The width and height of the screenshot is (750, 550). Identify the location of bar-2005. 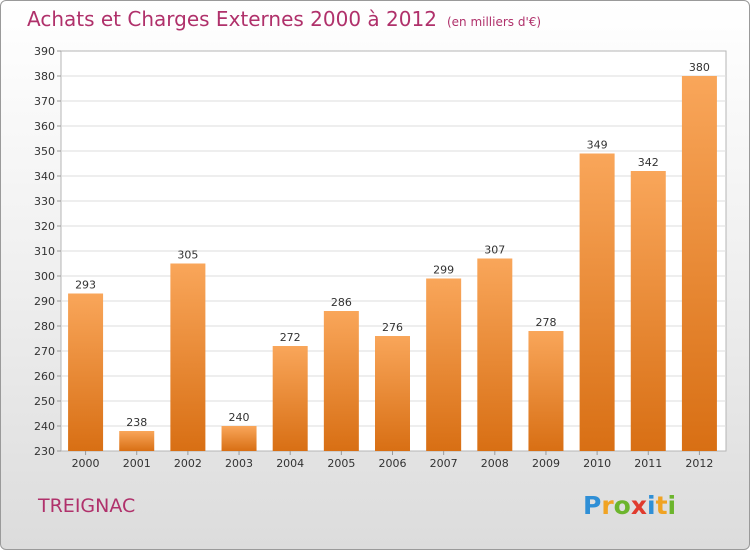
(341, 381).